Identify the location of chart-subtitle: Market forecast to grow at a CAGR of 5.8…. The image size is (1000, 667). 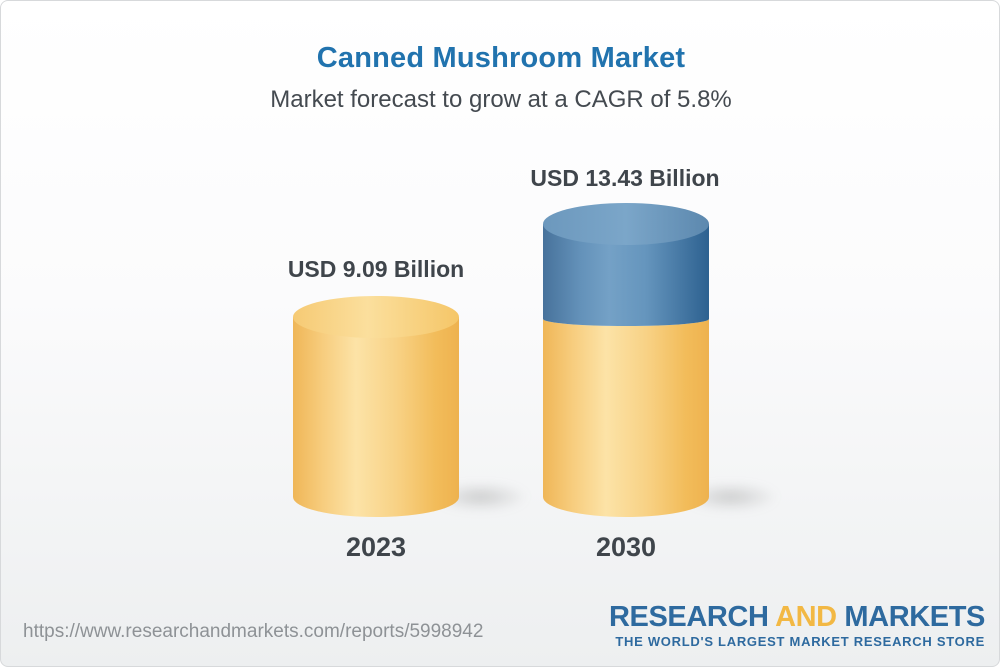
(501, 99).